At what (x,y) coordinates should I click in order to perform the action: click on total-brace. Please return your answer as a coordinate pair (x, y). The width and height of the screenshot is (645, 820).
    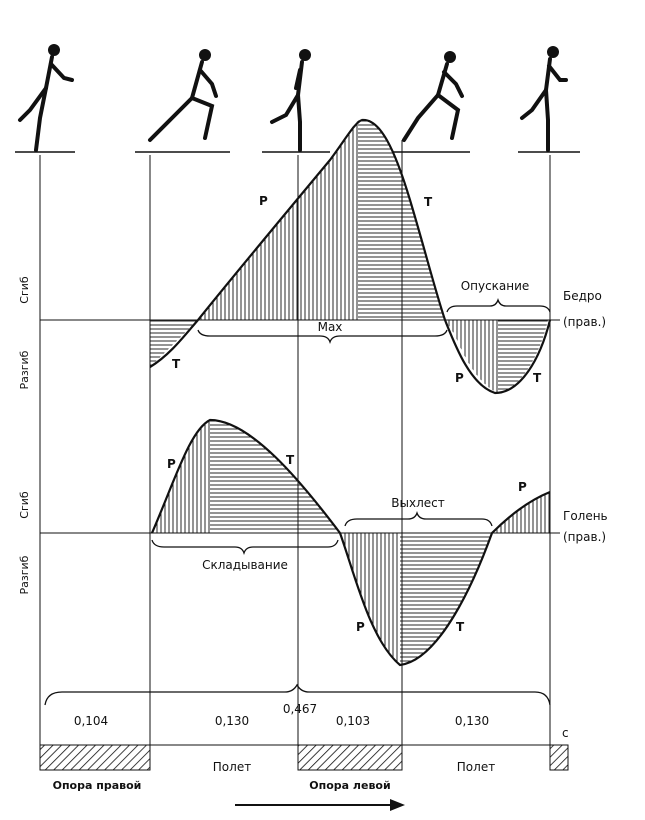
    Looking at the image, I should click on (297, 694).